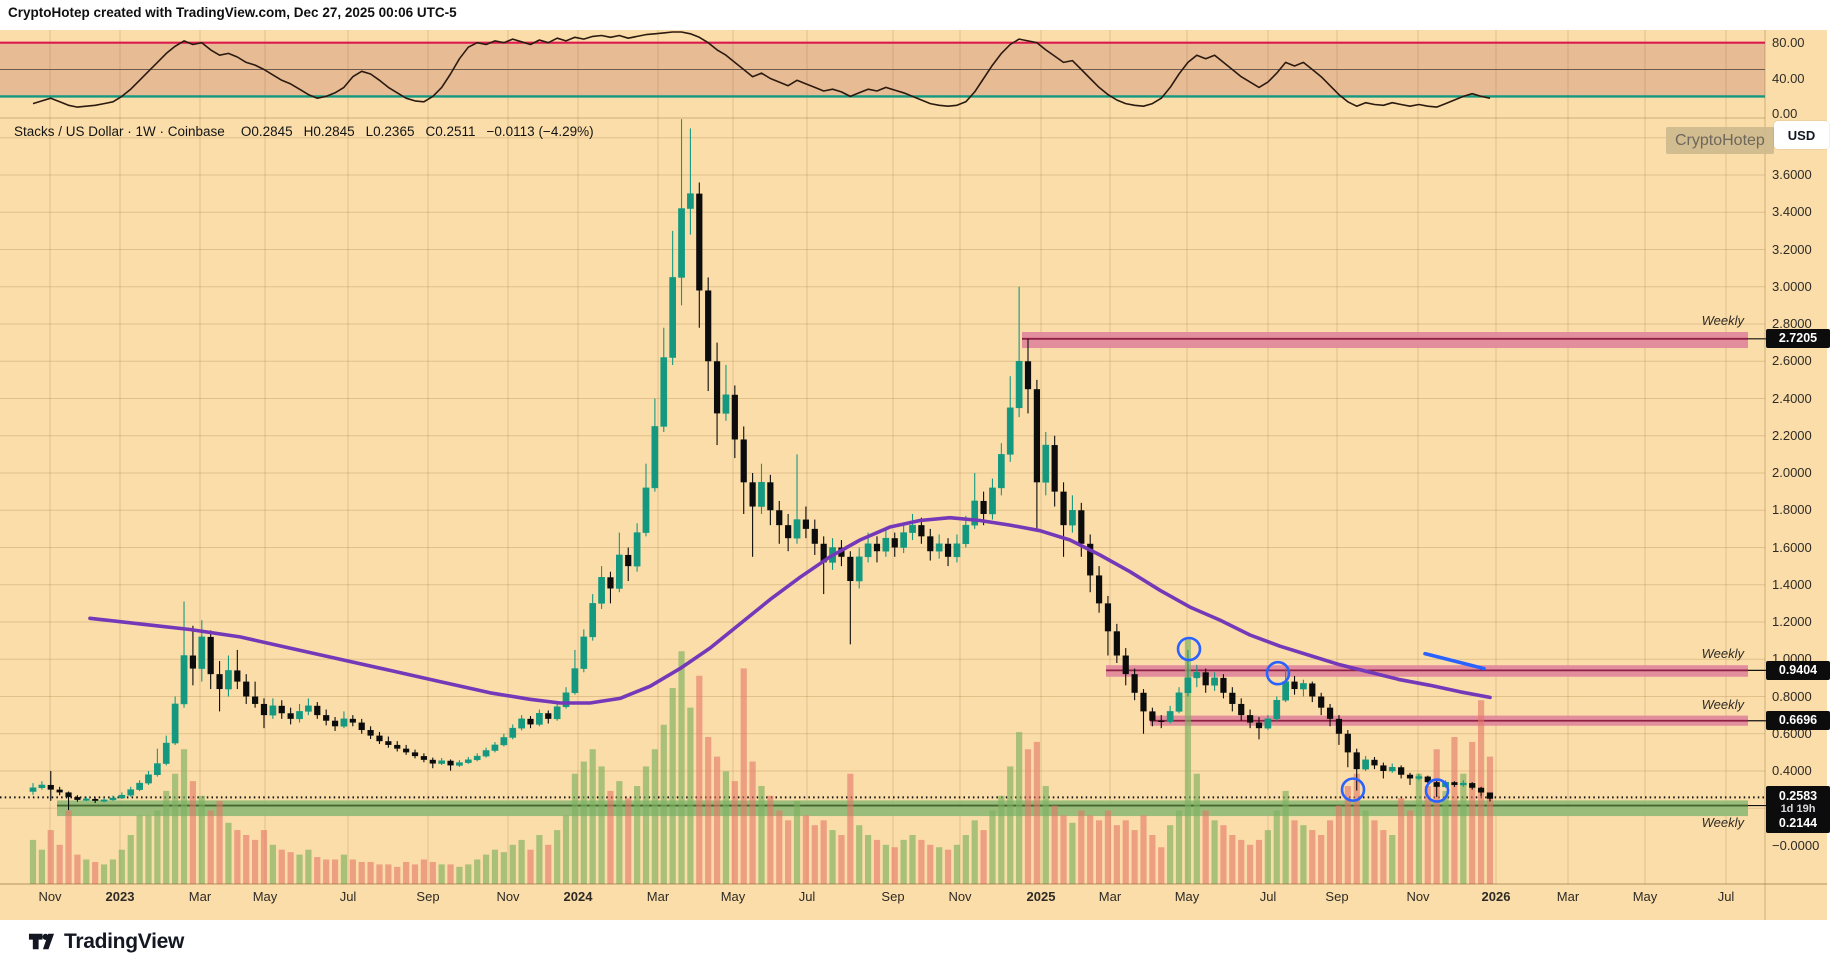 The image size is (1835, 970). Describe the element at coordinates (124, 941) in the screenshot. I see `tradingview-logo-text: TradingView` at that location.